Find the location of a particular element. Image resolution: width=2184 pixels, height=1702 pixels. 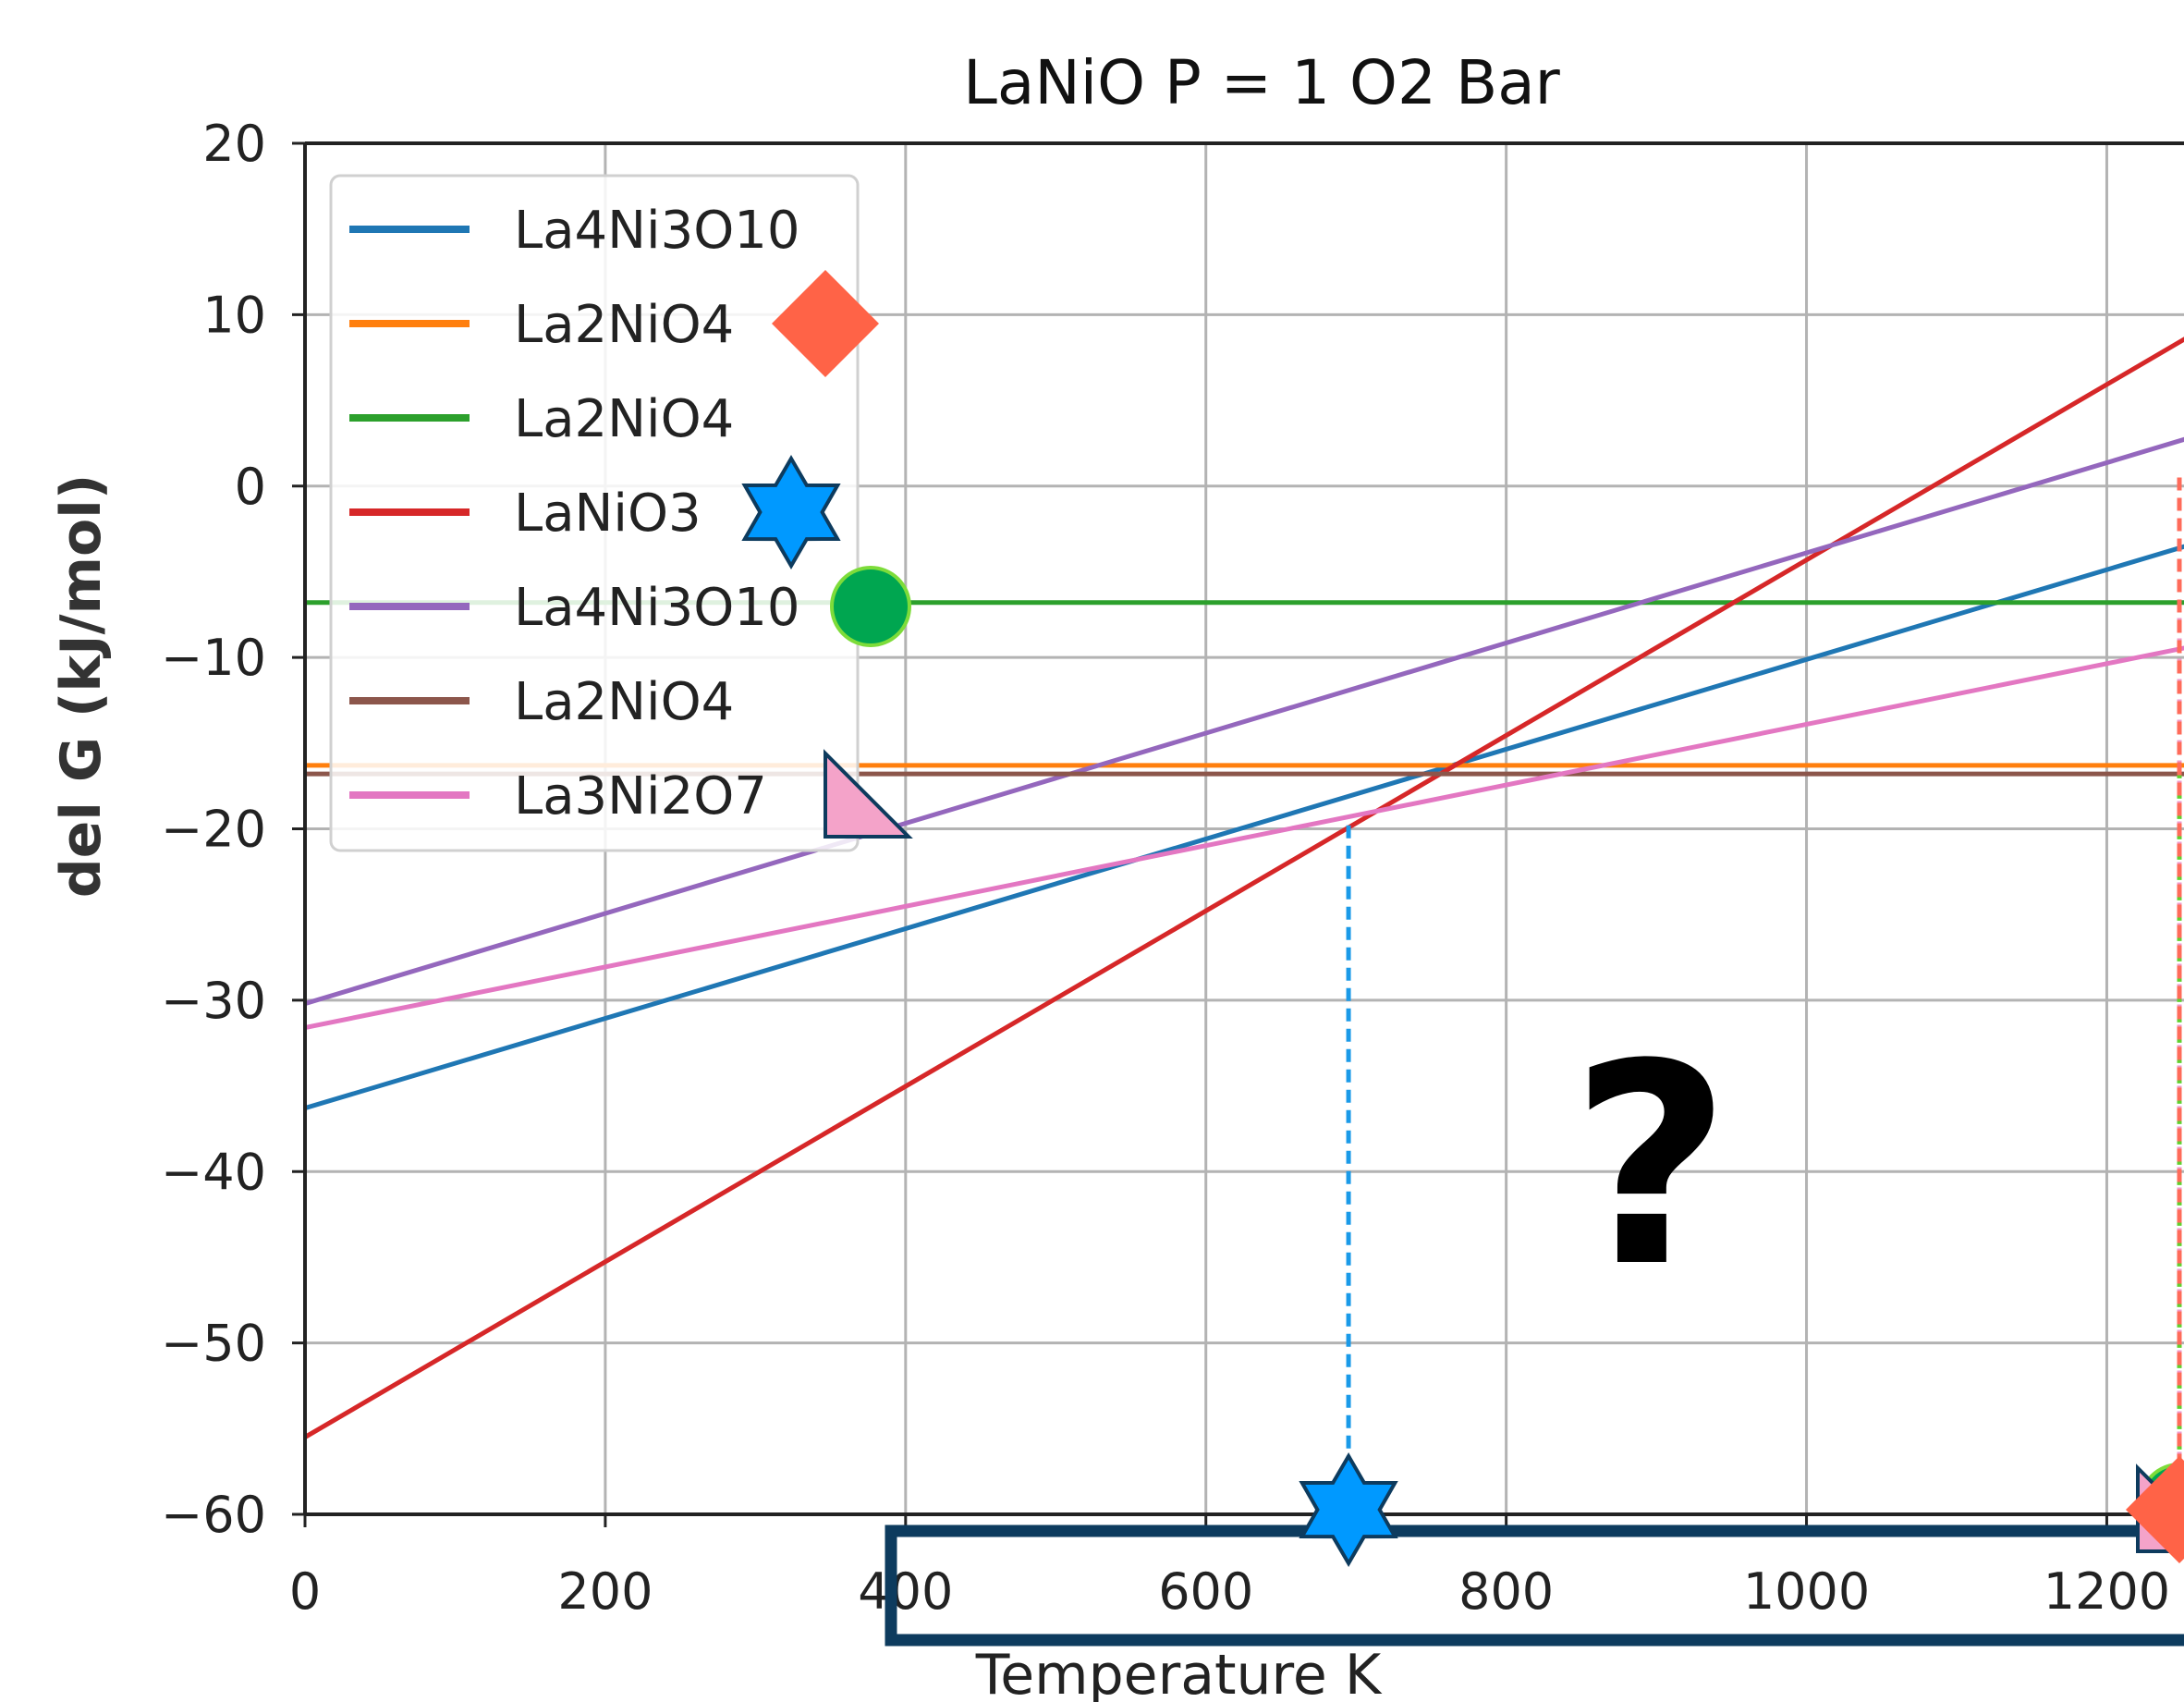

y-tick-label: −40 is located at coordinates (213, 1172).